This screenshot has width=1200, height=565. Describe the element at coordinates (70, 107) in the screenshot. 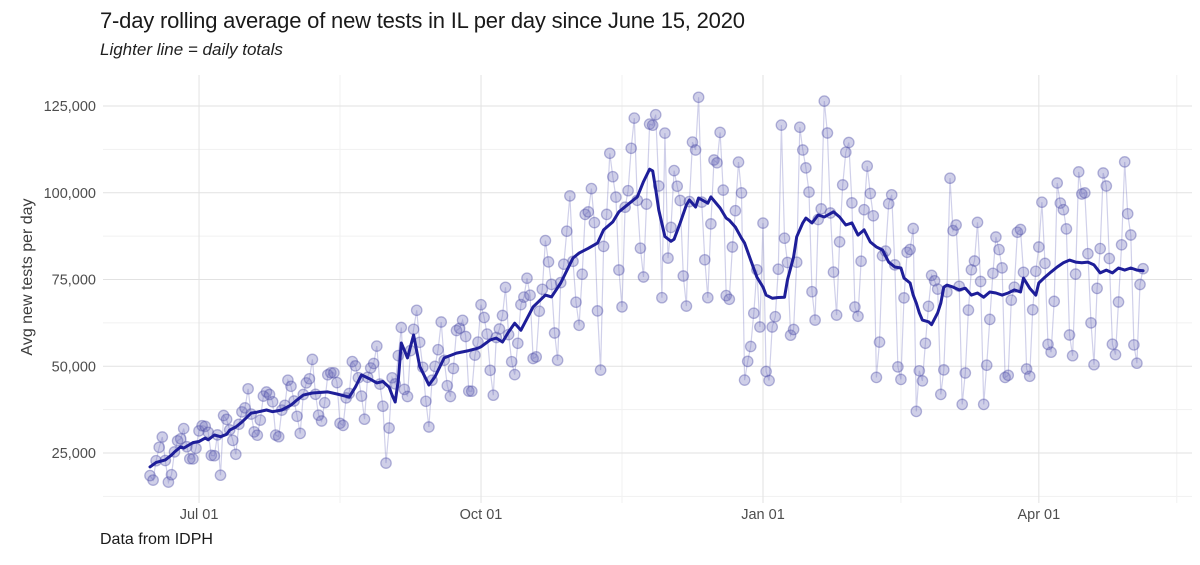

I see `y-tick-label: 125,000` at that location.